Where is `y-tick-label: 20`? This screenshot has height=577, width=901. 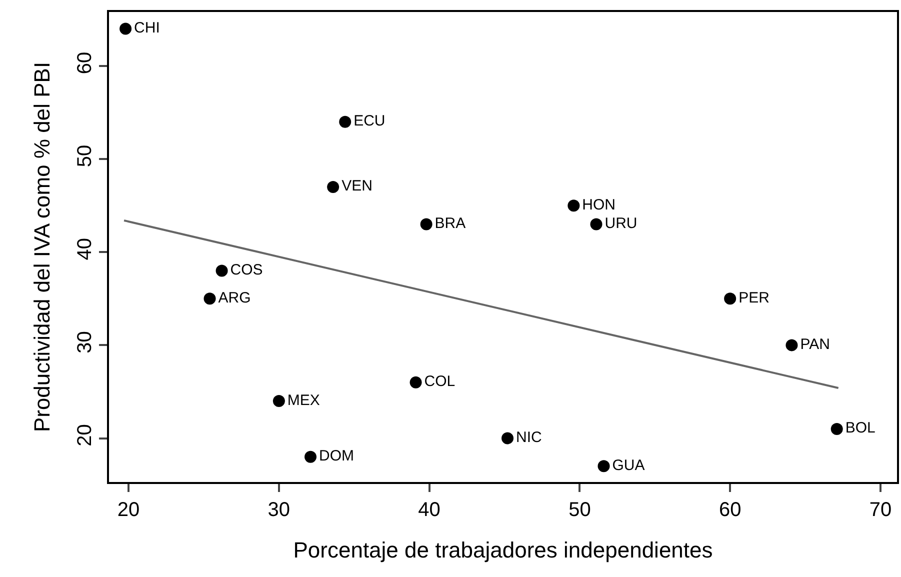
y-tick-label: 20 is located at coordinates (85, 435).